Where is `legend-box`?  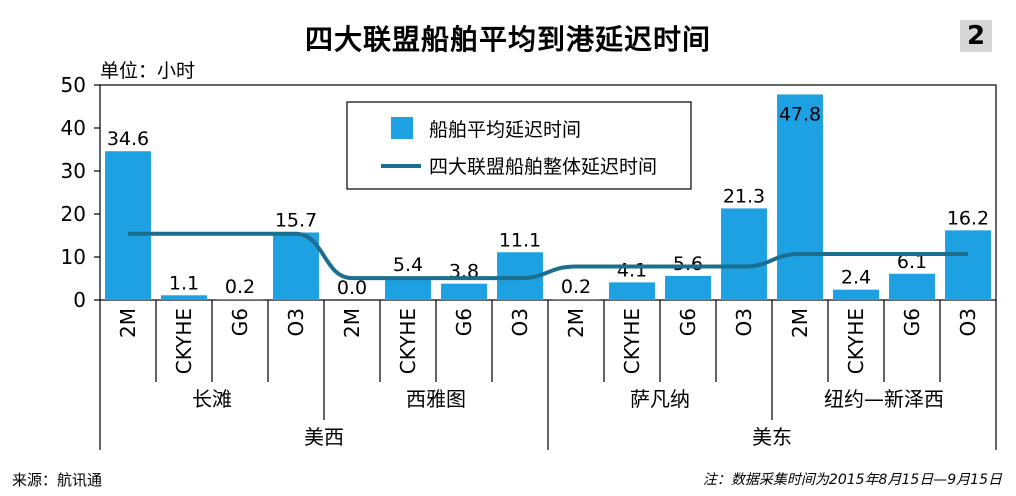 legend-box is located at coordinates (519, 145).